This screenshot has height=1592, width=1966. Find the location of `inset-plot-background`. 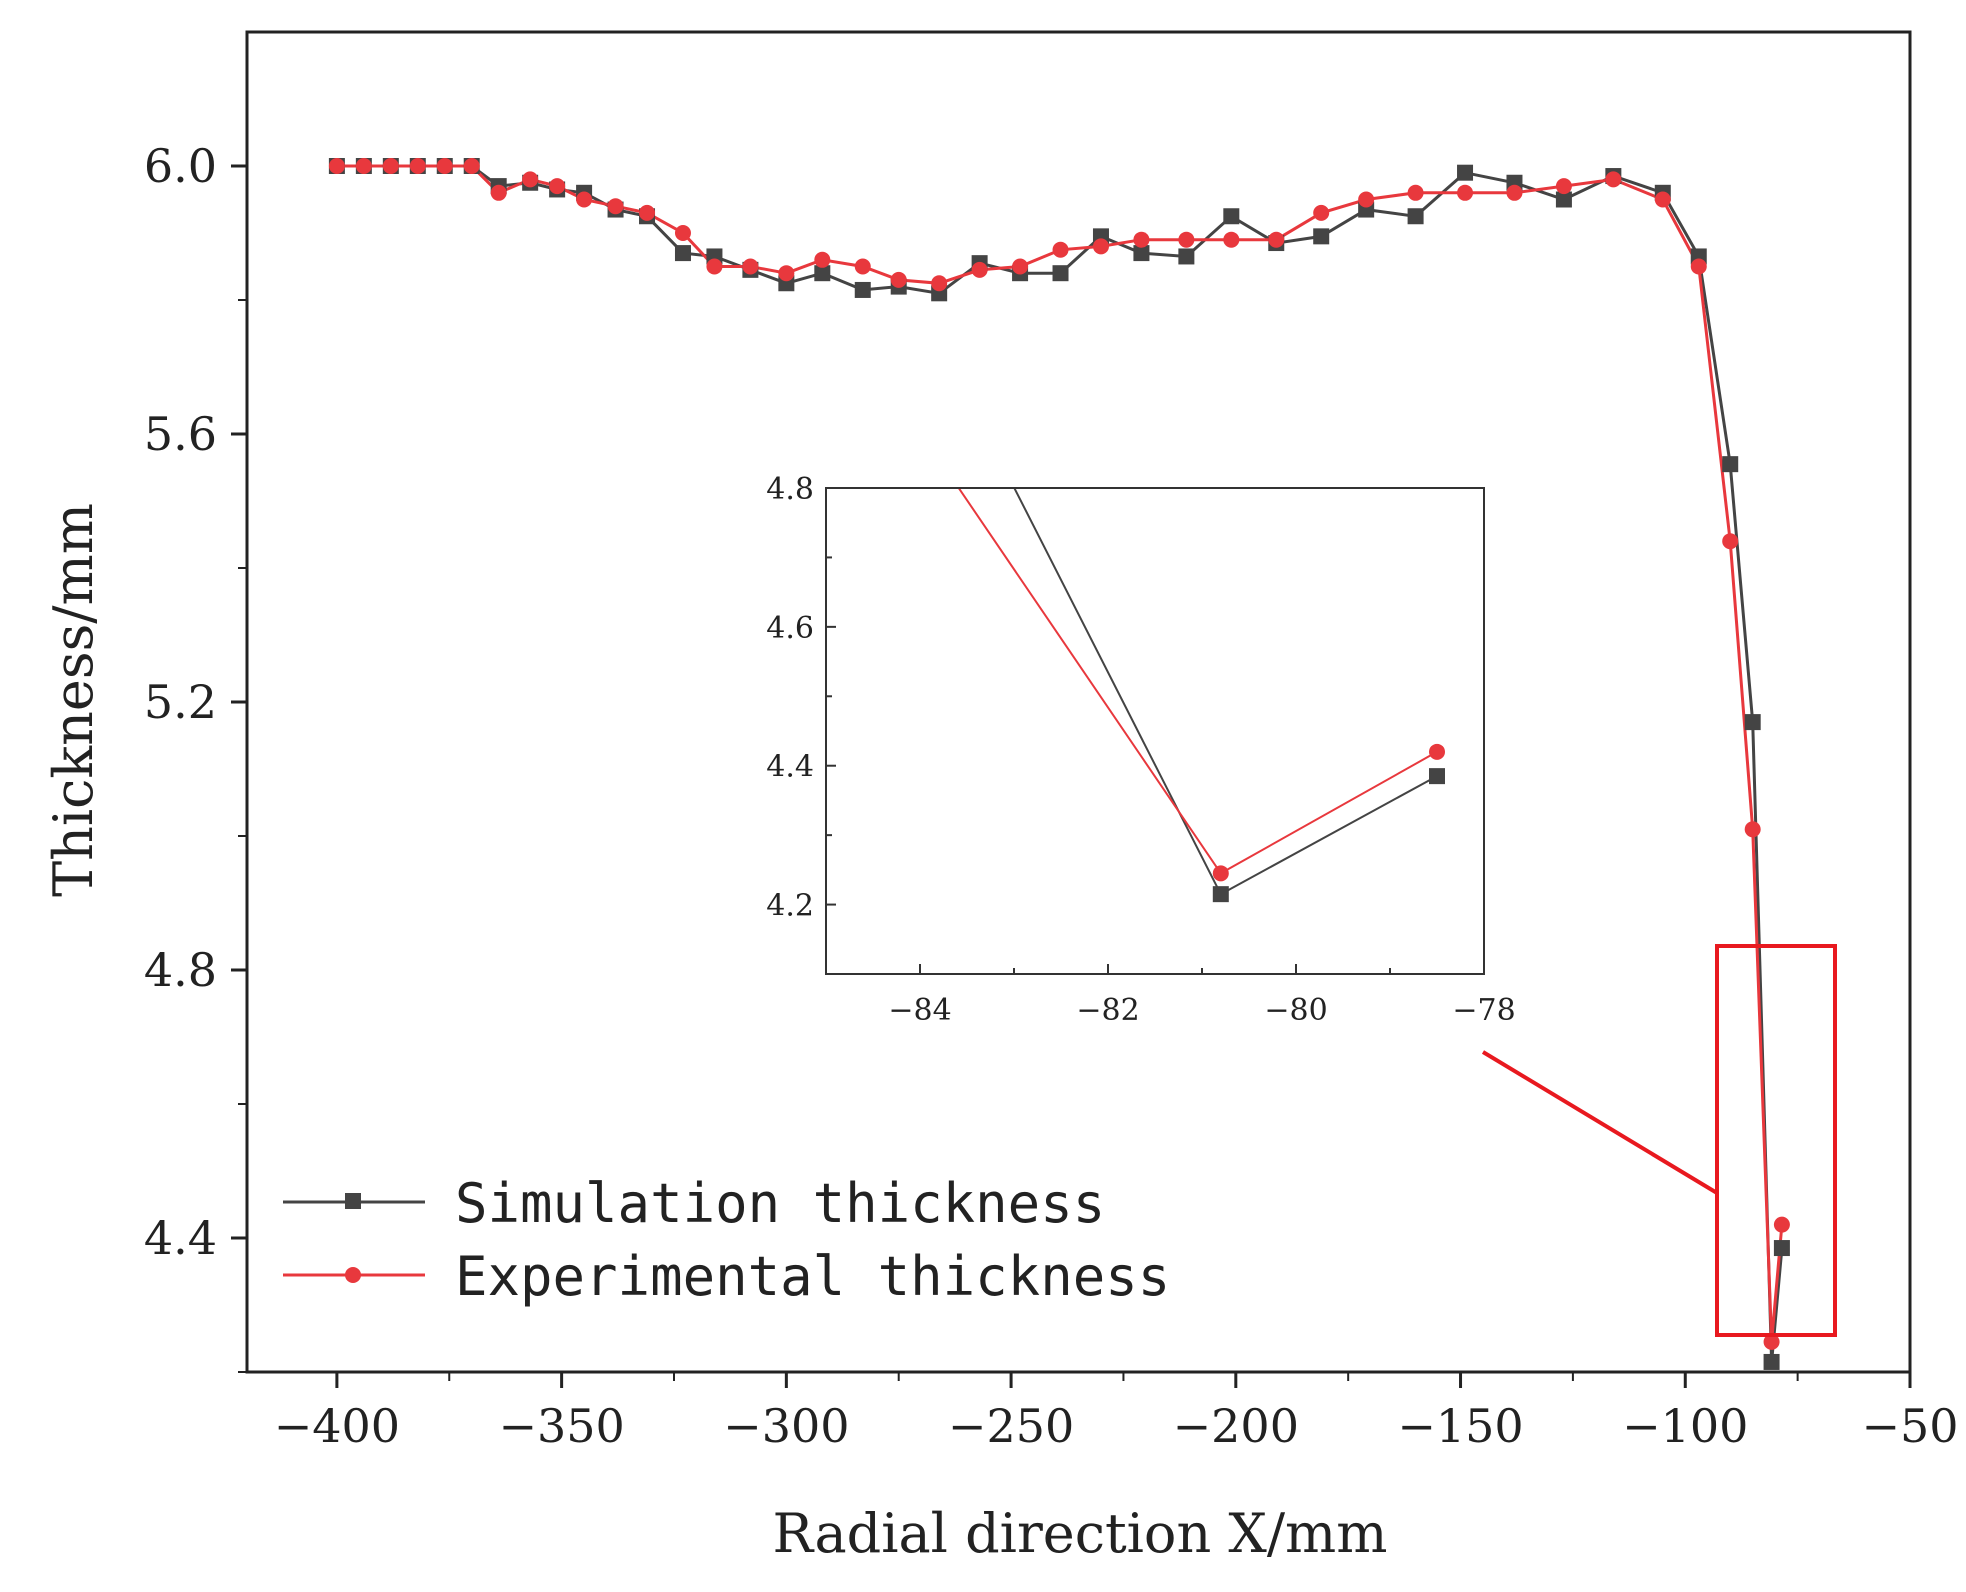

inset-plot-background is located at coordinates (1155, 731).